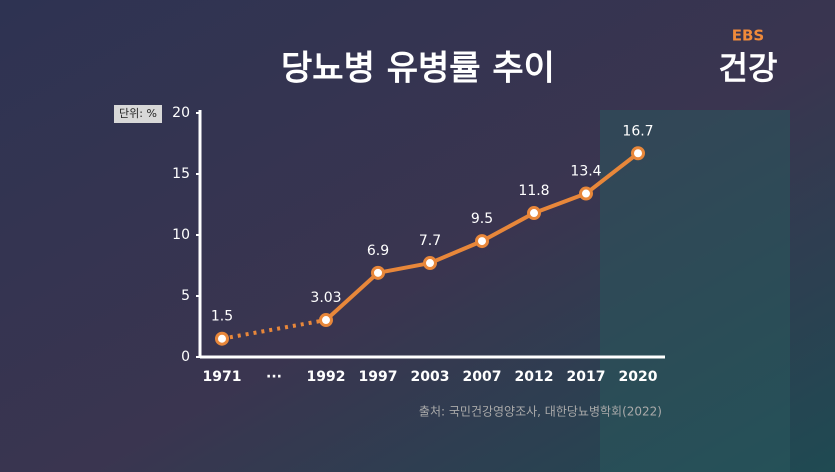 This screenshot has height=472, width=835. What do you see at coordinates (533, 191) in the screenshot?
I see `value-label: 11.8` at bounding box center [533, 191].